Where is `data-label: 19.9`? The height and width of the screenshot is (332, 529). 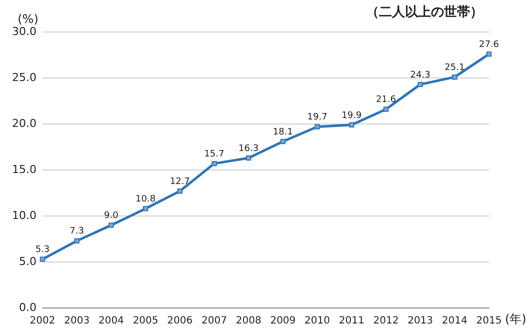 data-label: 19.9 is located at coordinates (352, 115).